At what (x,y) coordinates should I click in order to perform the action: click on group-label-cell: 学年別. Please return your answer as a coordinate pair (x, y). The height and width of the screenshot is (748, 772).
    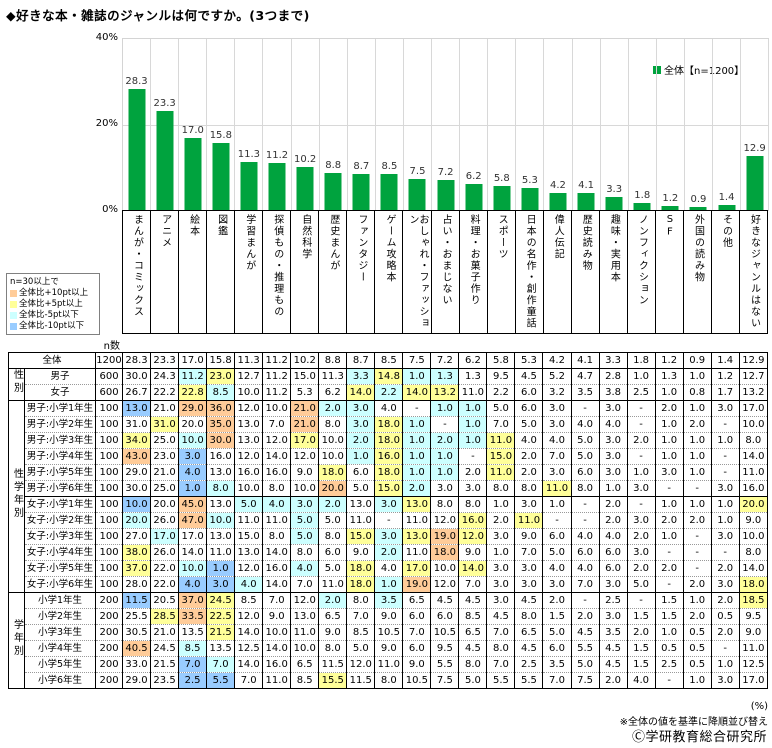
    Looking at the image, I should click on (16, 640).